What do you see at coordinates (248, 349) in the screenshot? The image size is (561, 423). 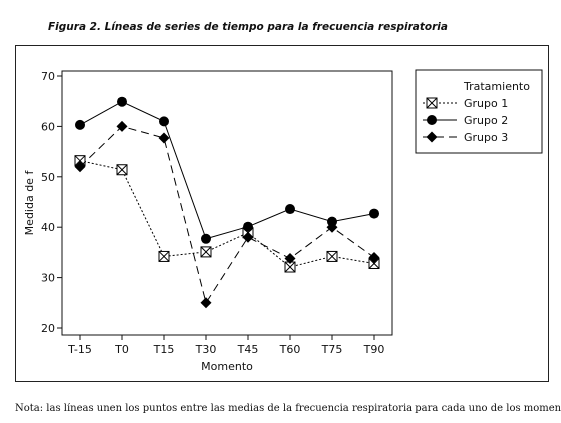 I see `x-tick-label: T45` at bounding box center [248, 349].